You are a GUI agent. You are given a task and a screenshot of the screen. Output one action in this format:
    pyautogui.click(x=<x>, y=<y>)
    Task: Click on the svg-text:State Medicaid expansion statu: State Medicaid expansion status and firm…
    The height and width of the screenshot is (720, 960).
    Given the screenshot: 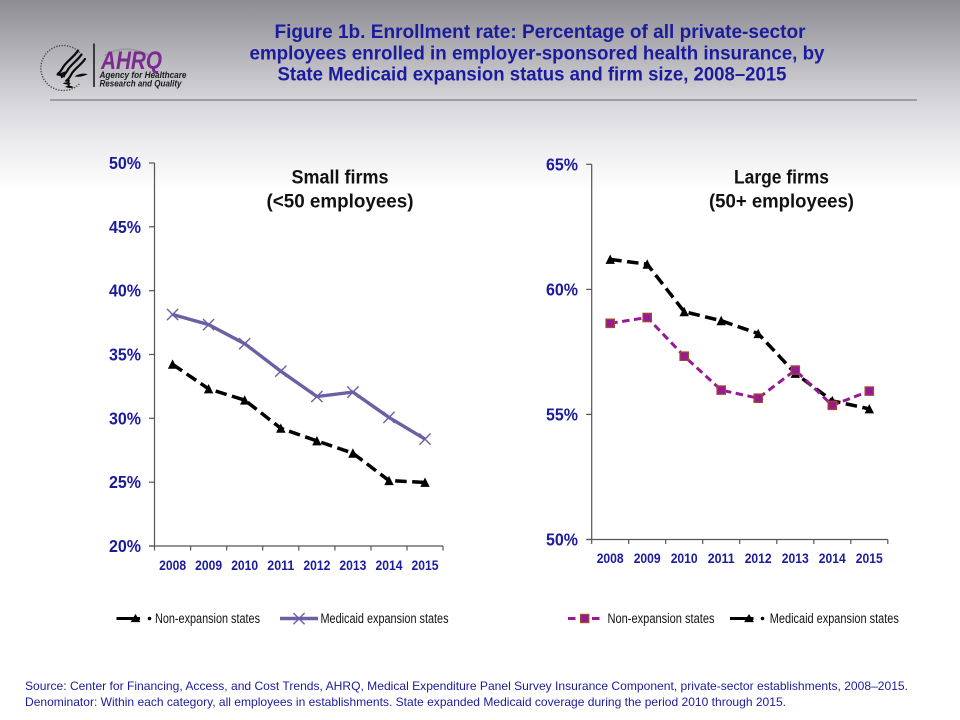 What is the action you would take?
    pyautogui.click(x=532, y=75)
    